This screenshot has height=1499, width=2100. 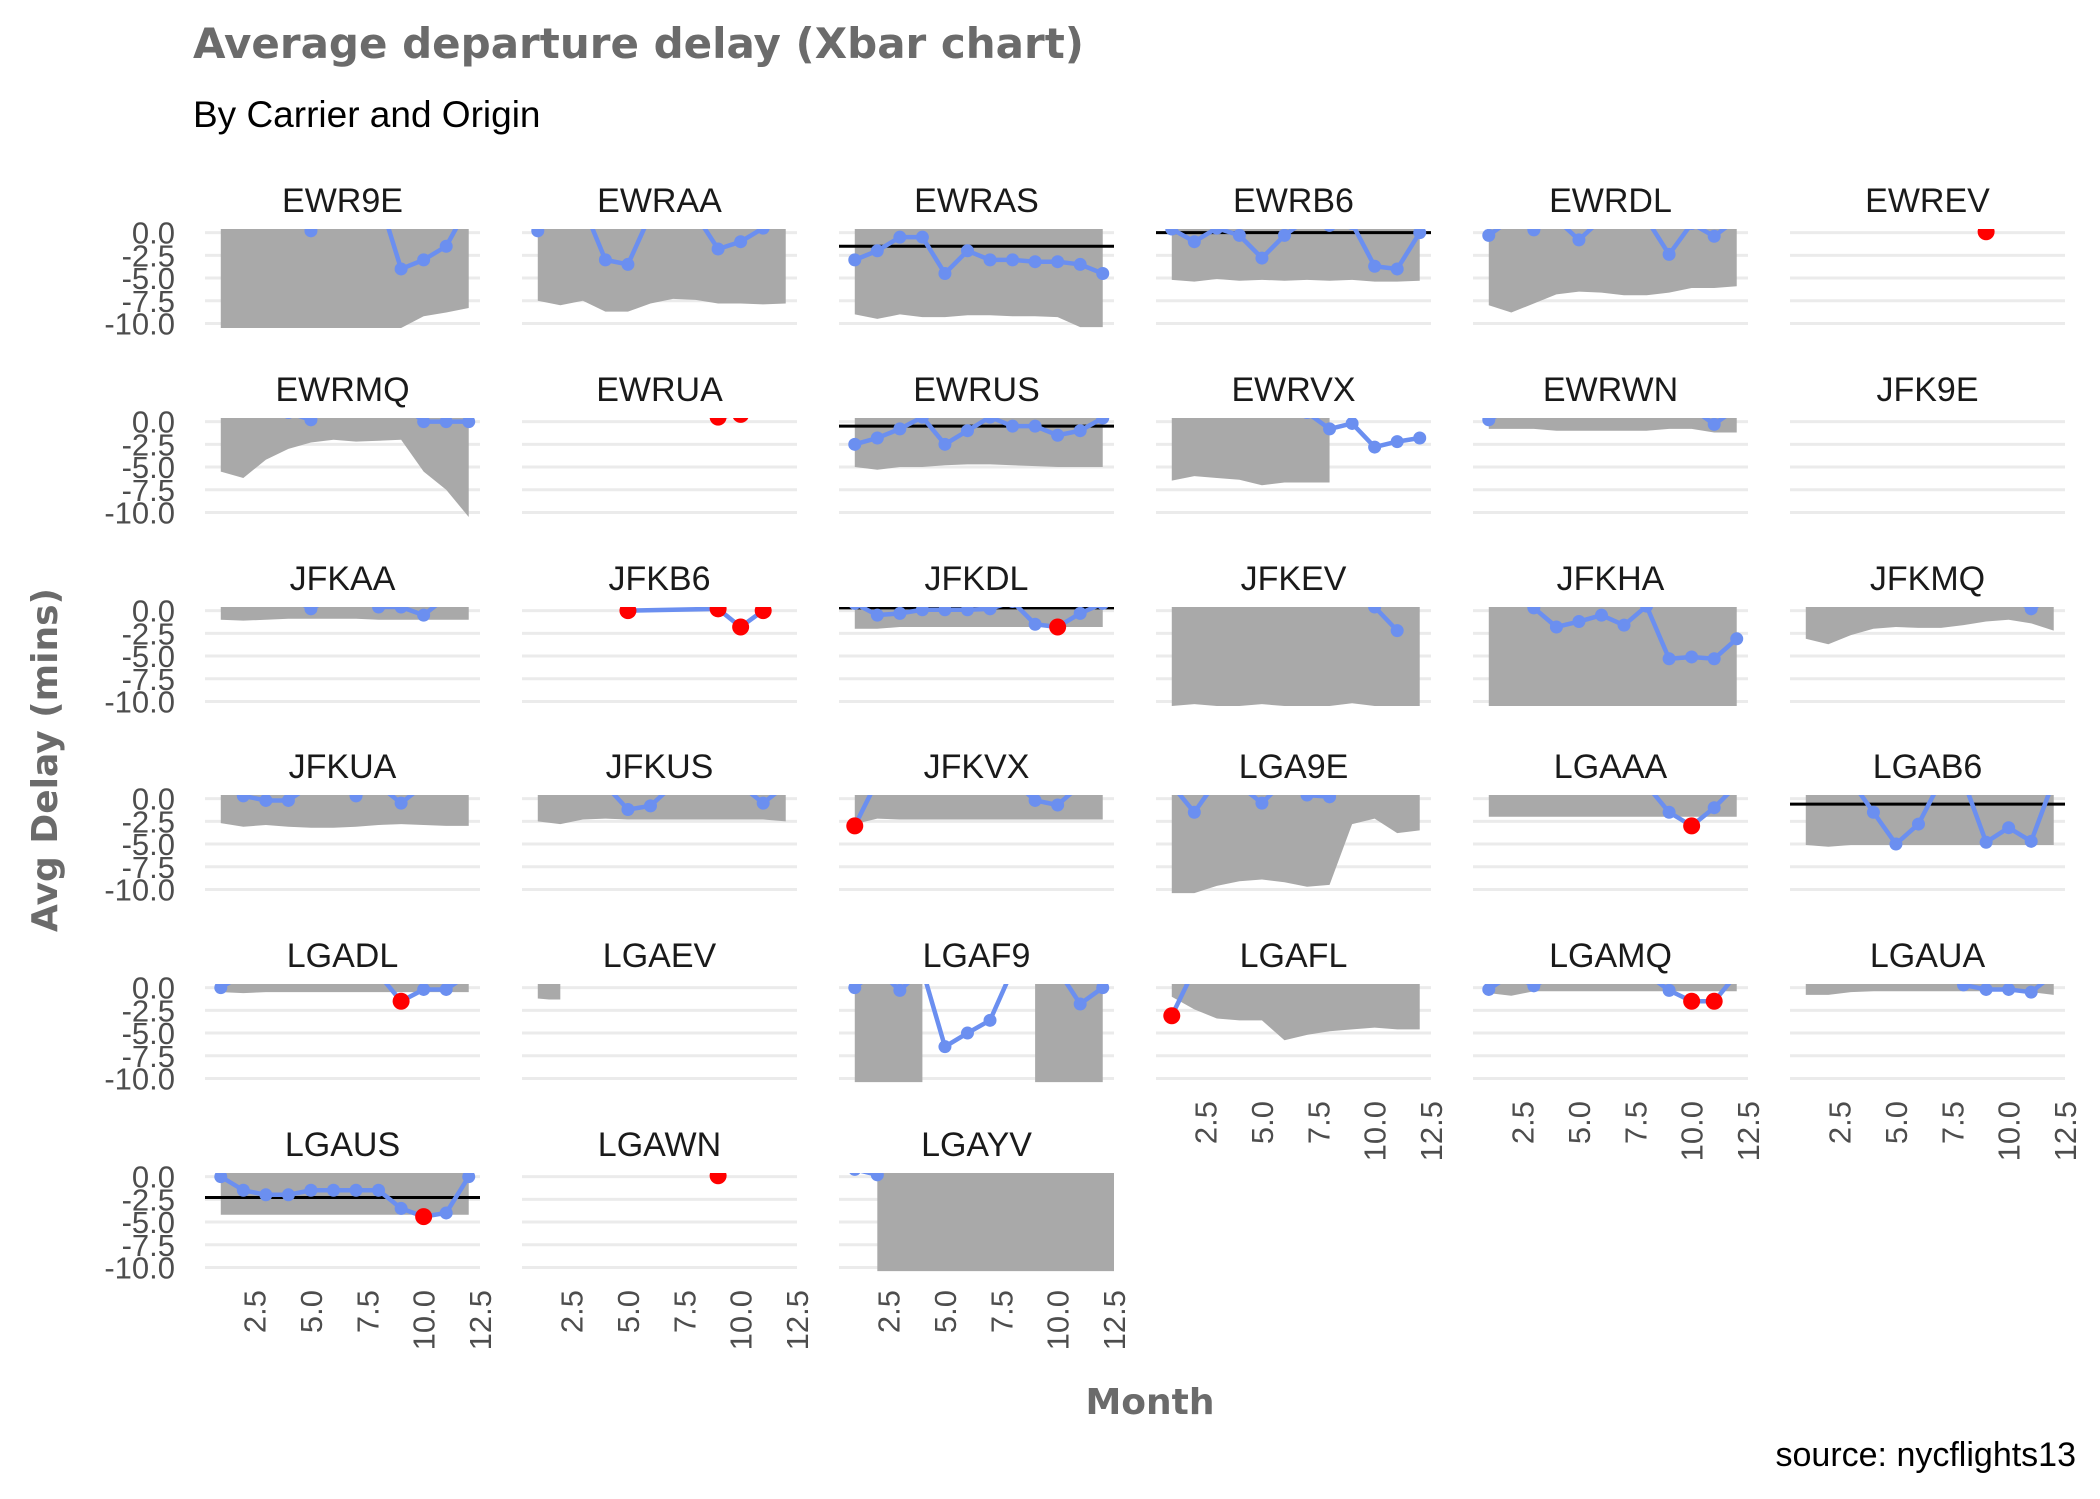 What do you see at coordinates (1927, 253) in the screenshot?
I see `facet-panel: EWREV` at bounding box center [1927, 253].